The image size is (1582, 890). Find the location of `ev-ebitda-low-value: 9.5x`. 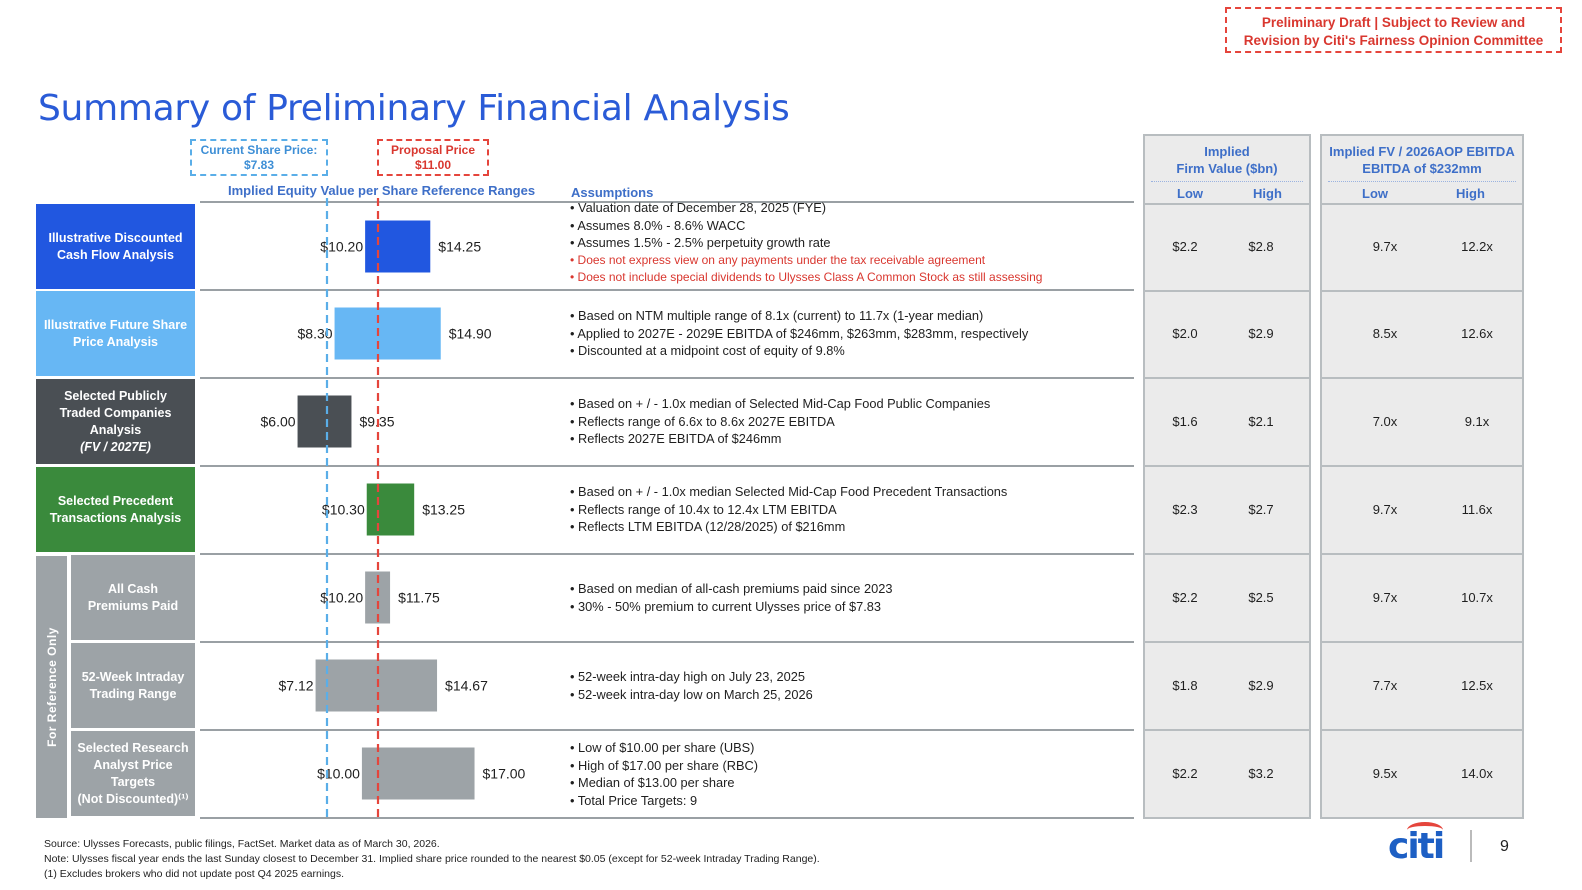

ev-ebitda-low-value: 9.5x is located at coordinates (1385, 773).